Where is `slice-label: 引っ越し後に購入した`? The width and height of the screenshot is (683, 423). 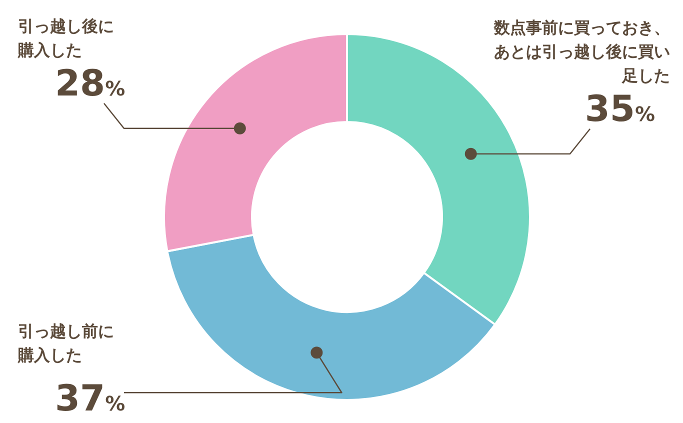 slice-label: 引っ越し後に購入した is located at coordinates (65, 38).